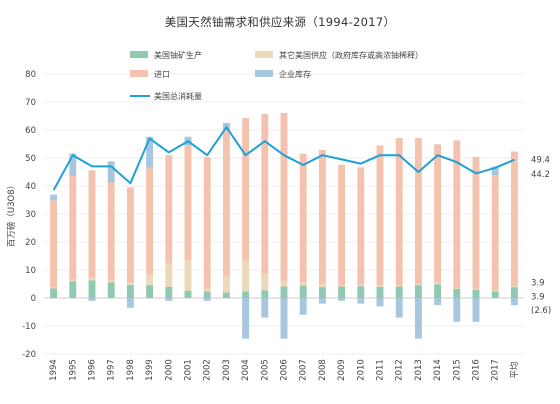 This screenshot has height=404, width=560. Describe the element at coordinates (280, 22) in the screenshot. I see `chart-title: 美国天然铀需求和供应来源（1994-2017）` at that location.